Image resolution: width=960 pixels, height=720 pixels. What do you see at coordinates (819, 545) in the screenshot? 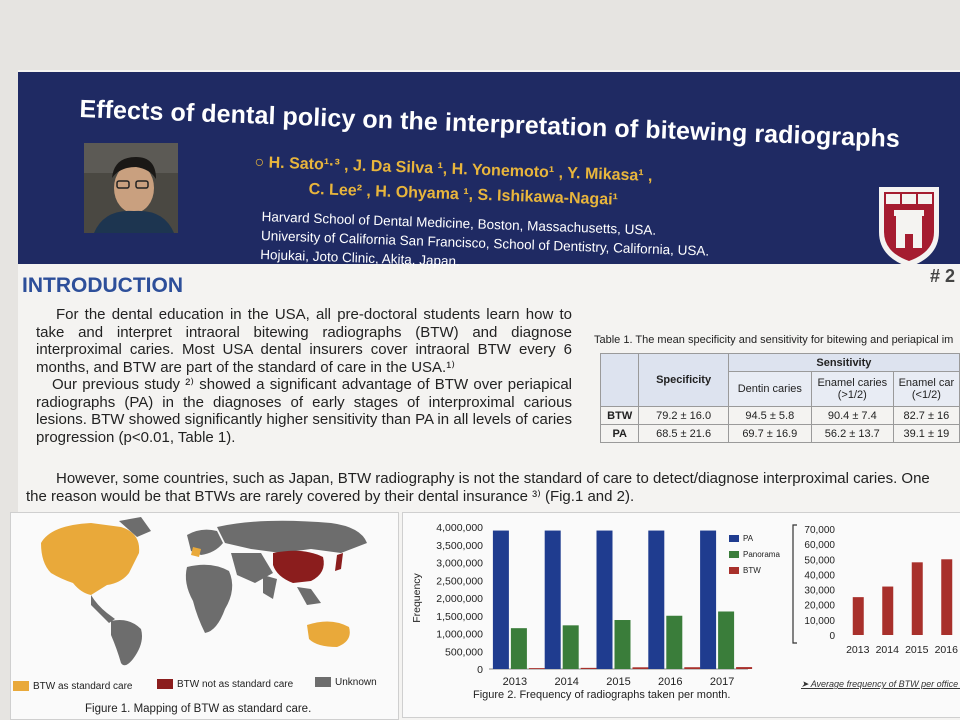
I see `inset-y-tick-label: 60,000` at bounding box center [819, 545].